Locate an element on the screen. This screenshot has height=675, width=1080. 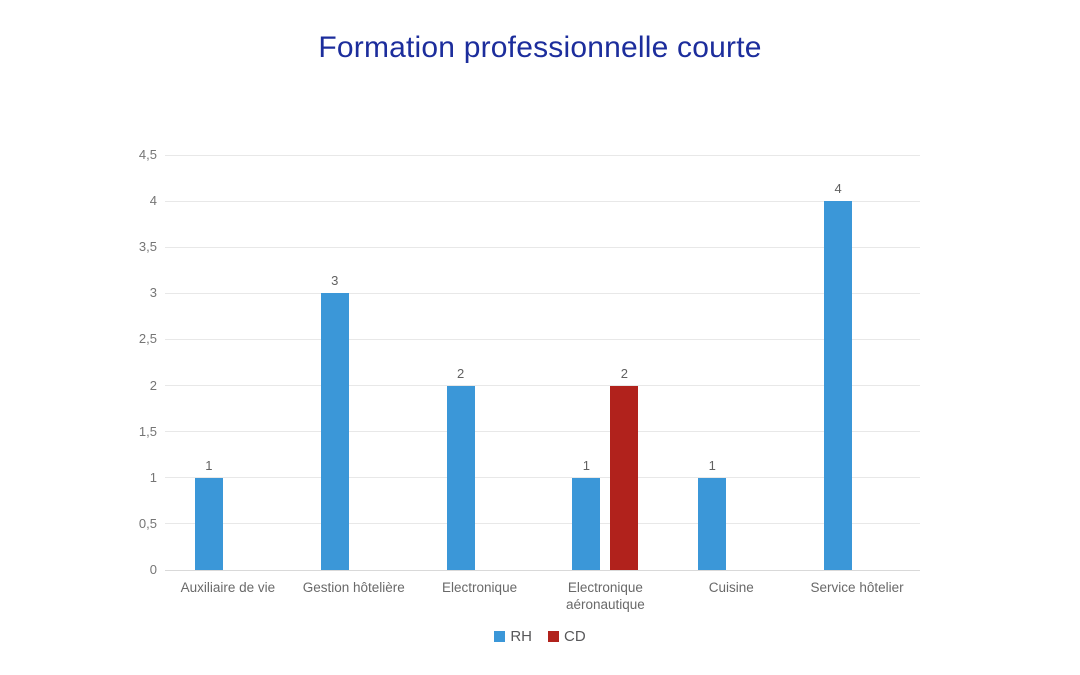
y-tick-label: 3 is located at coordinates (153, 293).